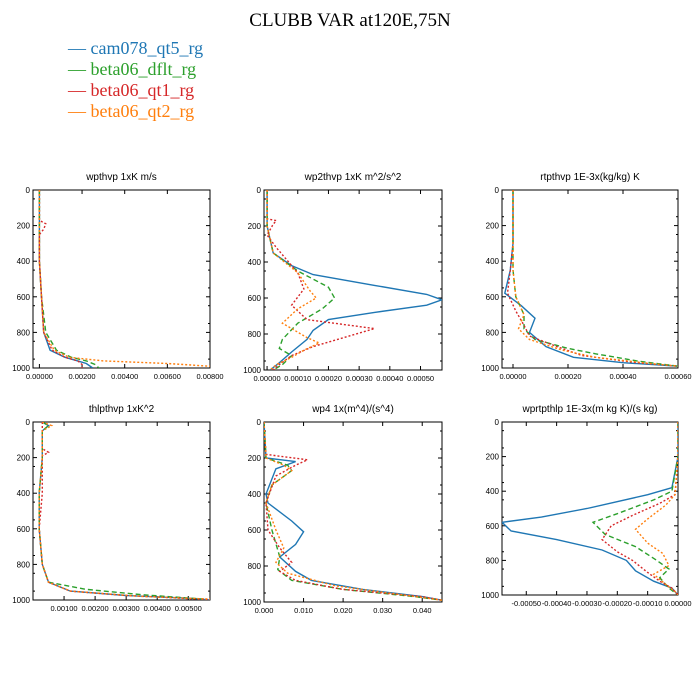 Image resolution: width=700 pixels, height=700 pixels. Describe the element at coordinates (188, 608) in the screenshot. I see `x-tick-label: 0.00500` at that location.